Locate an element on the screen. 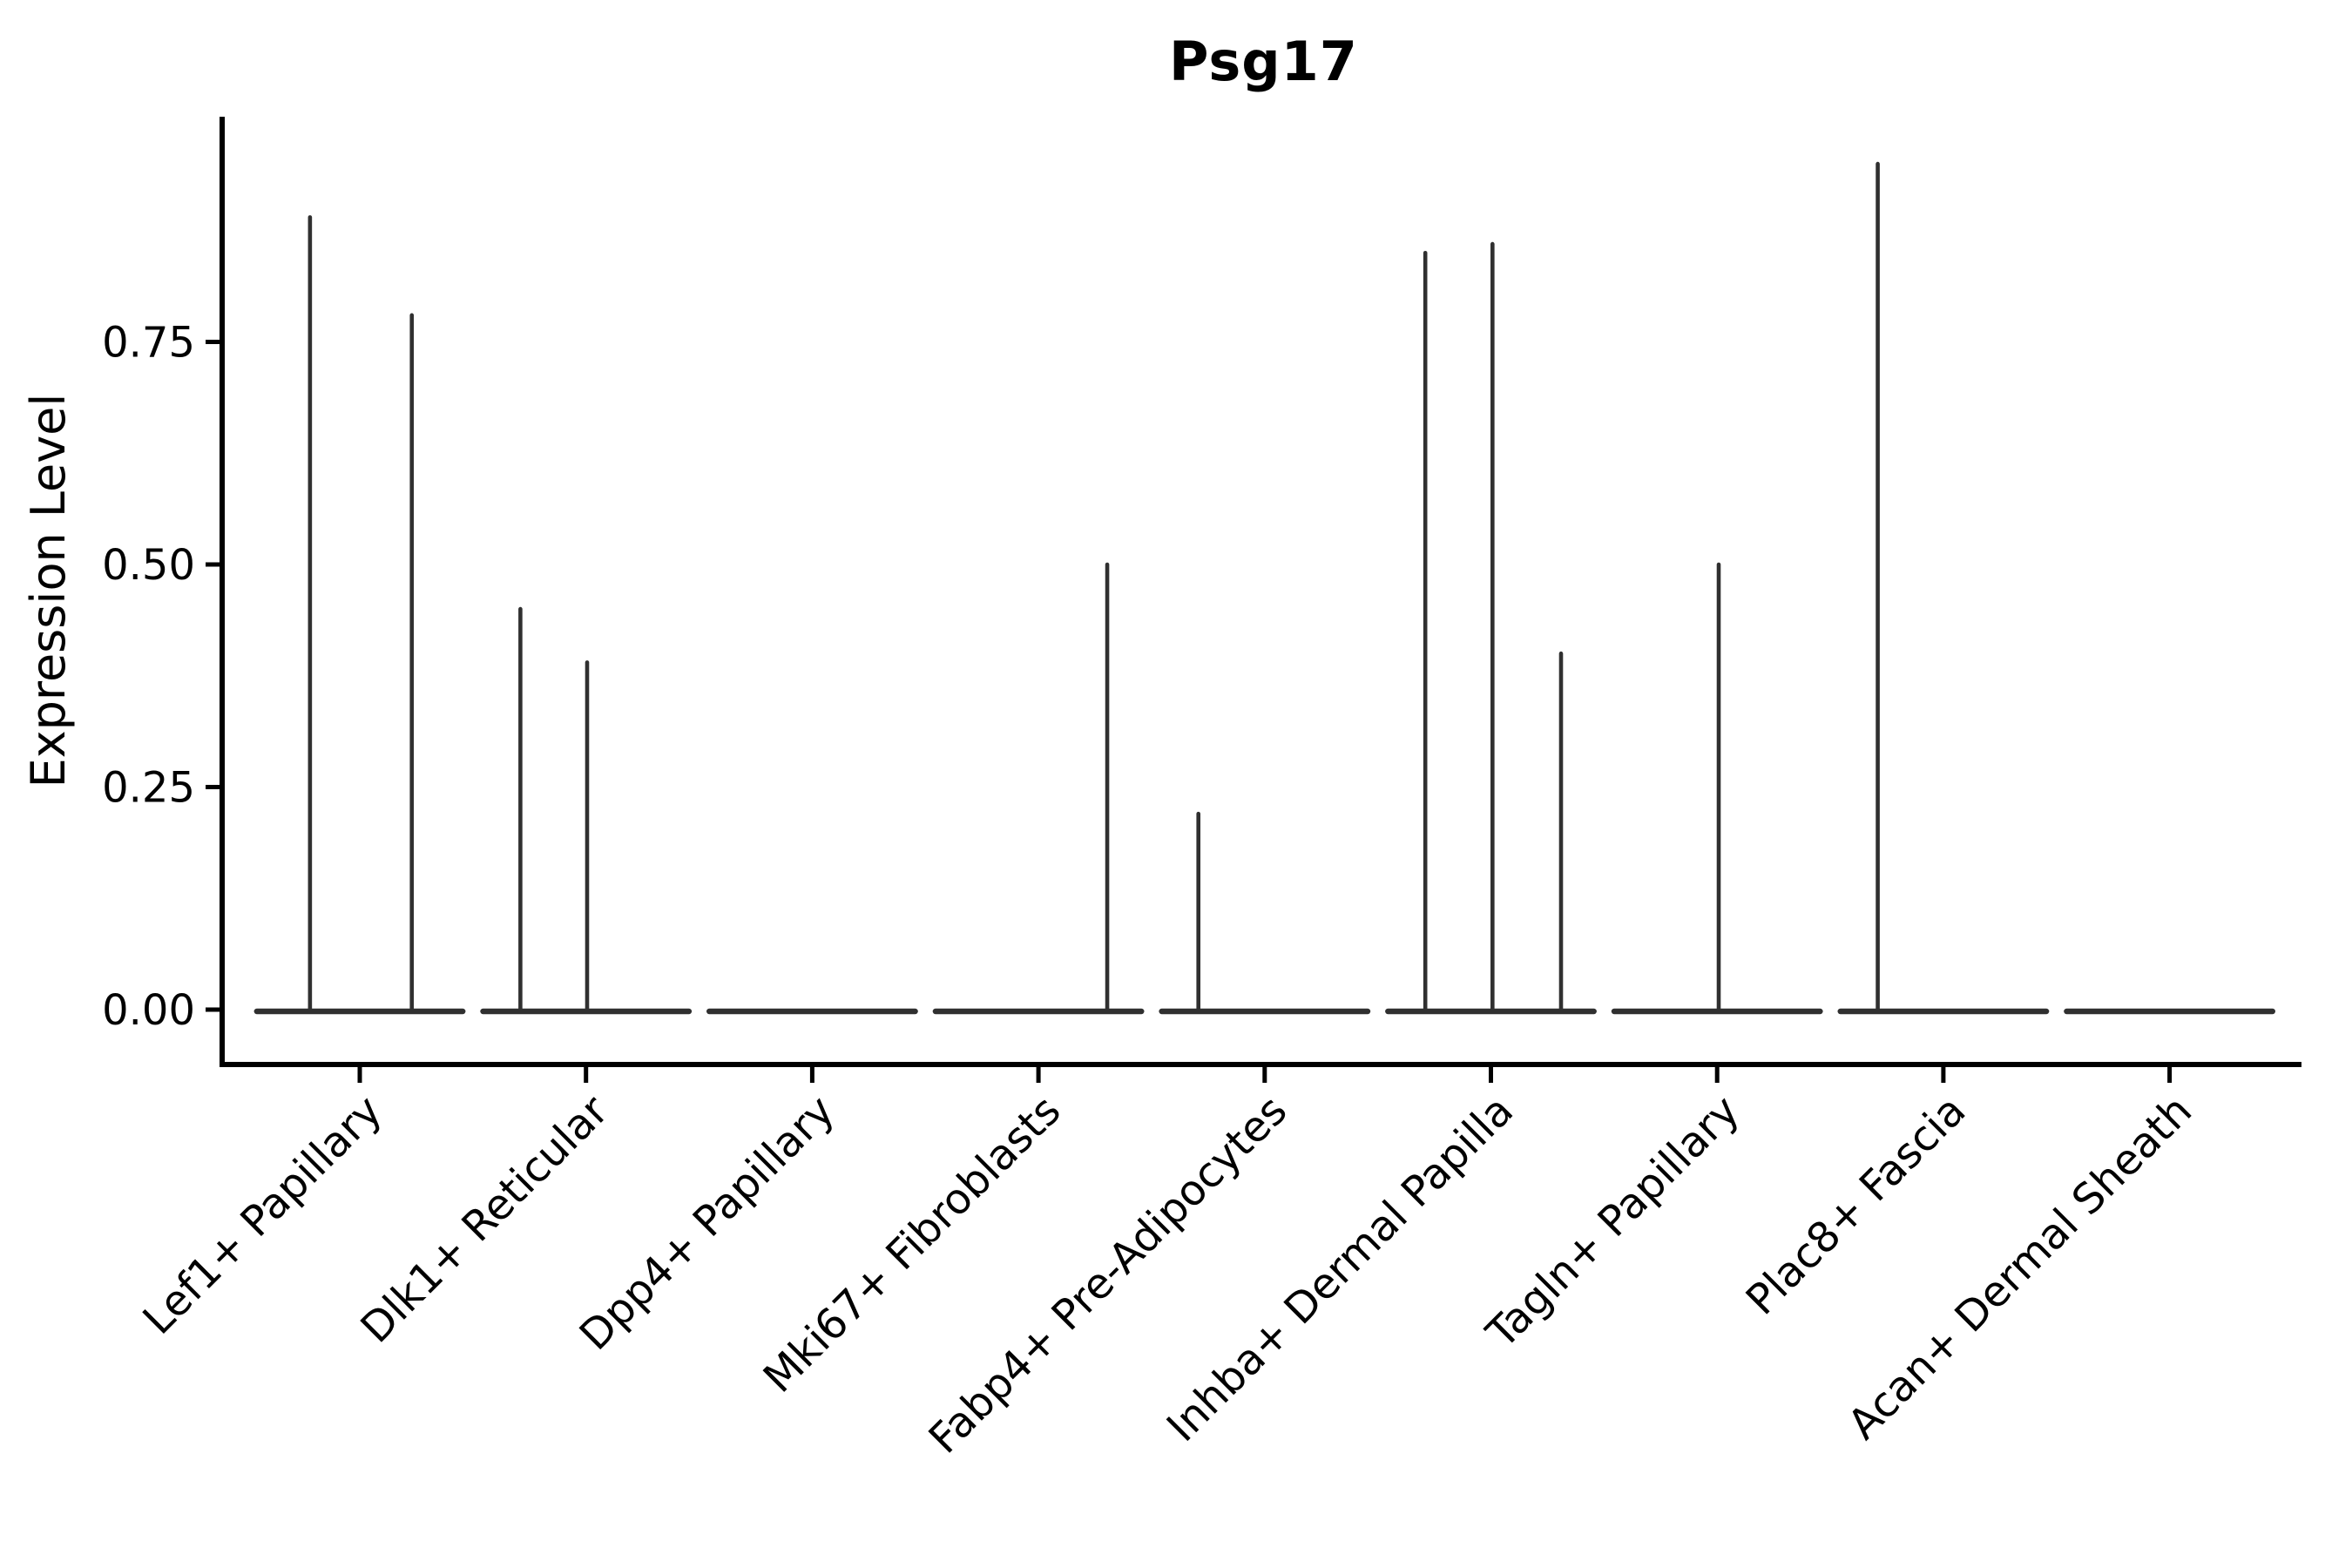  chart-title: Psg17 is located at coordinates (1263, 61).